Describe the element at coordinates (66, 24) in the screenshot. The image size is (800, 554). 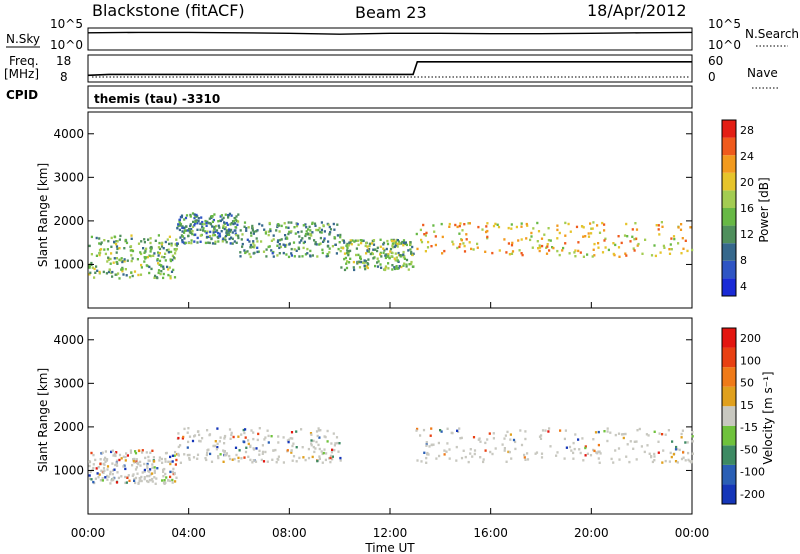
I see `nsky-tick-high: 10^5` at that location.